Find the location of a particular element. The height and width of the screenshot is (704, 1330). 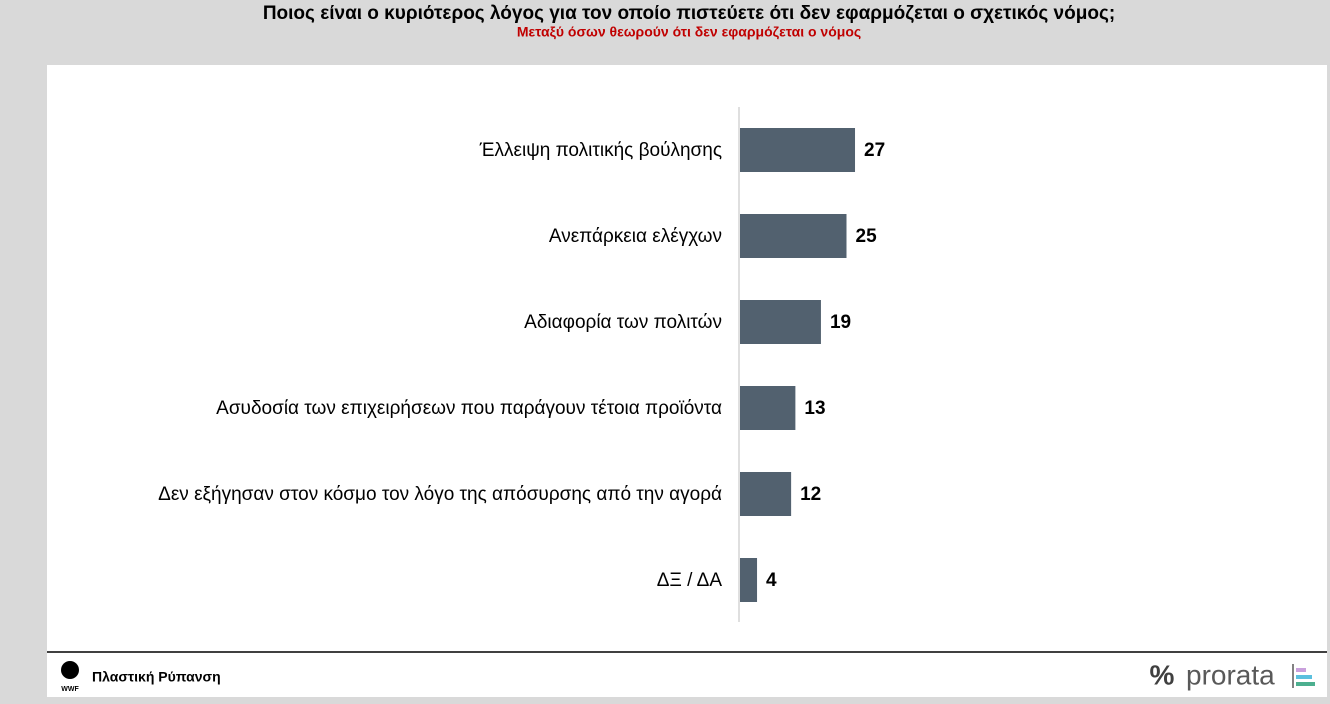

value-label: 12 is located at coordinates (810, 494).